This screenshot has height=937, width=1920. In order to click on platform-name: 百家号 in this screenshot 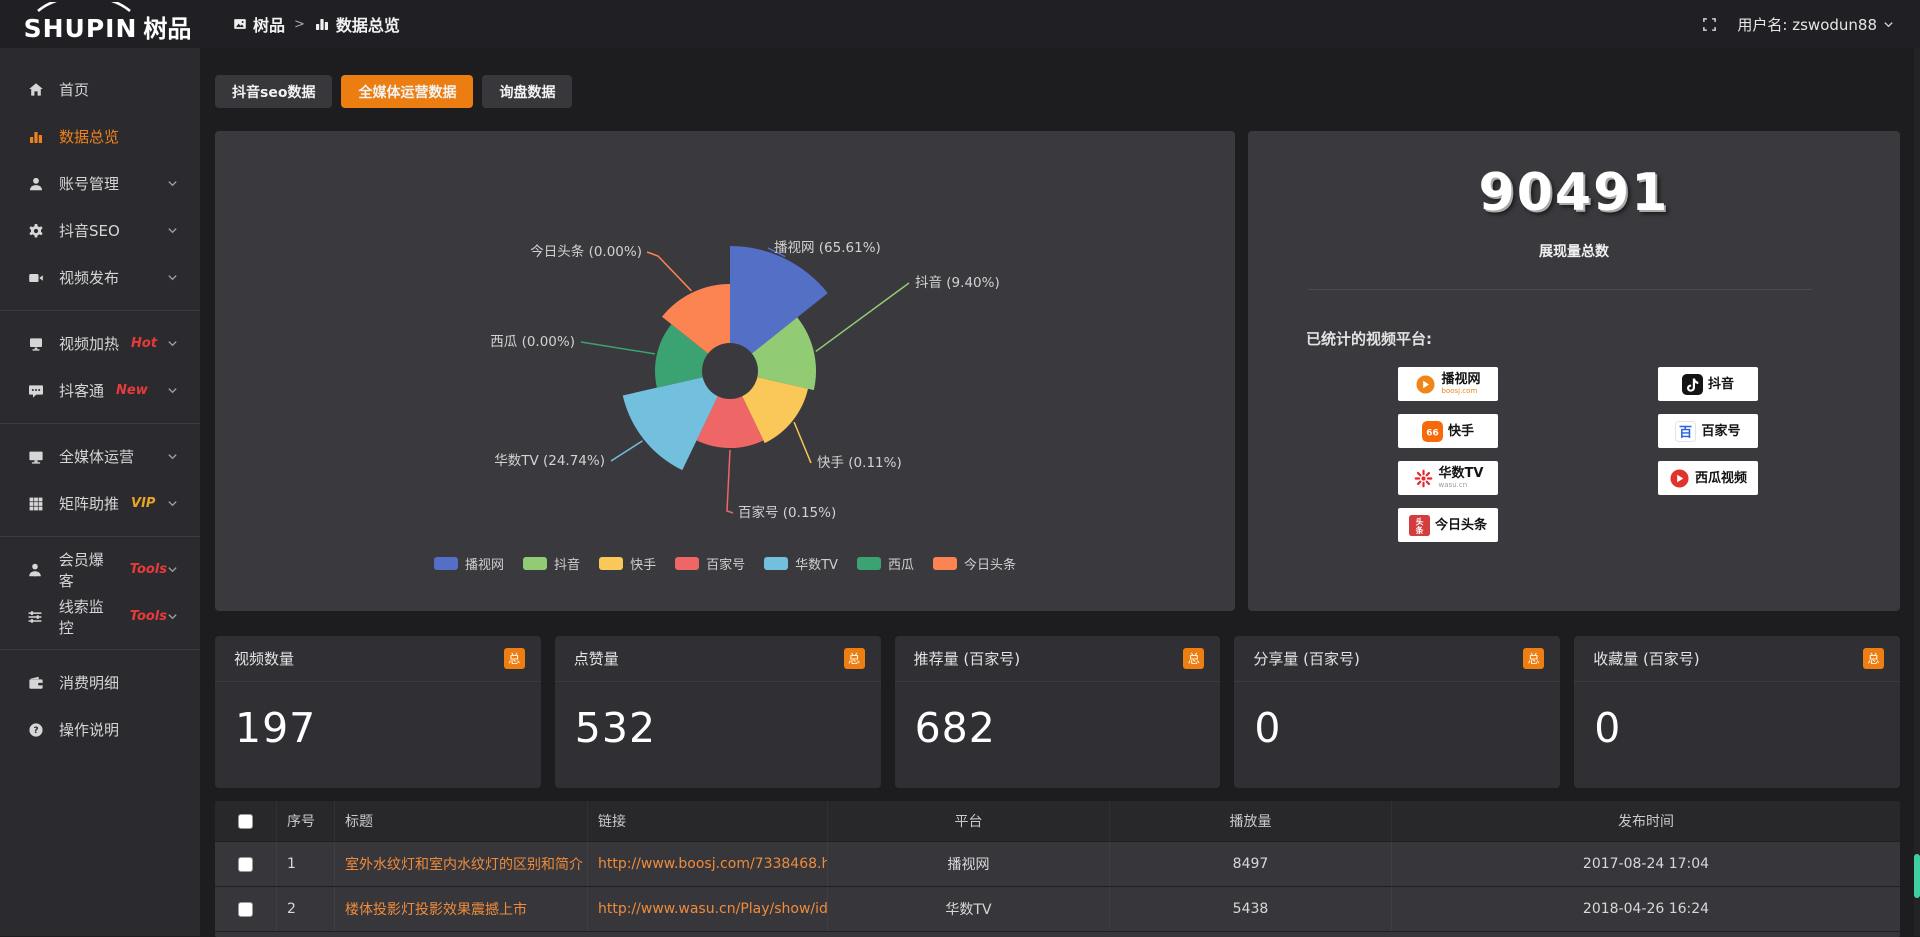, I will do `click(1721, 431)`.